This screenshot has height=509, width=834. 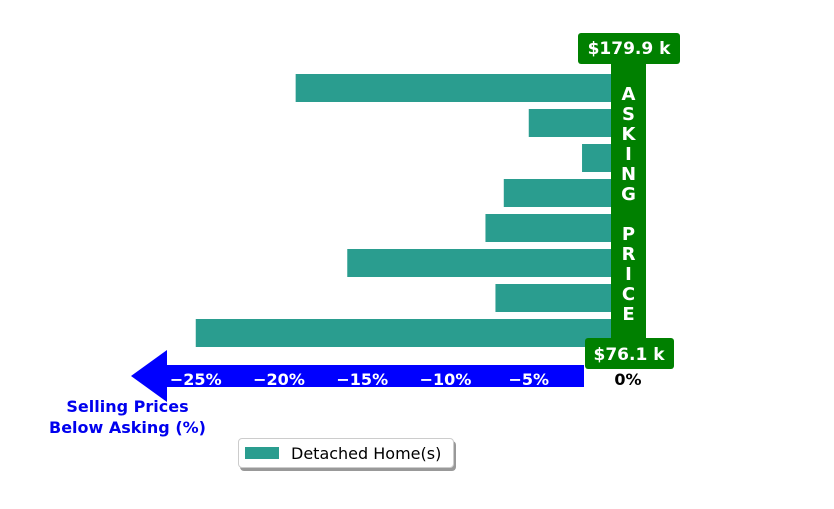 I want to click on tick-label-3: −10%, so click(x=446, y=379).